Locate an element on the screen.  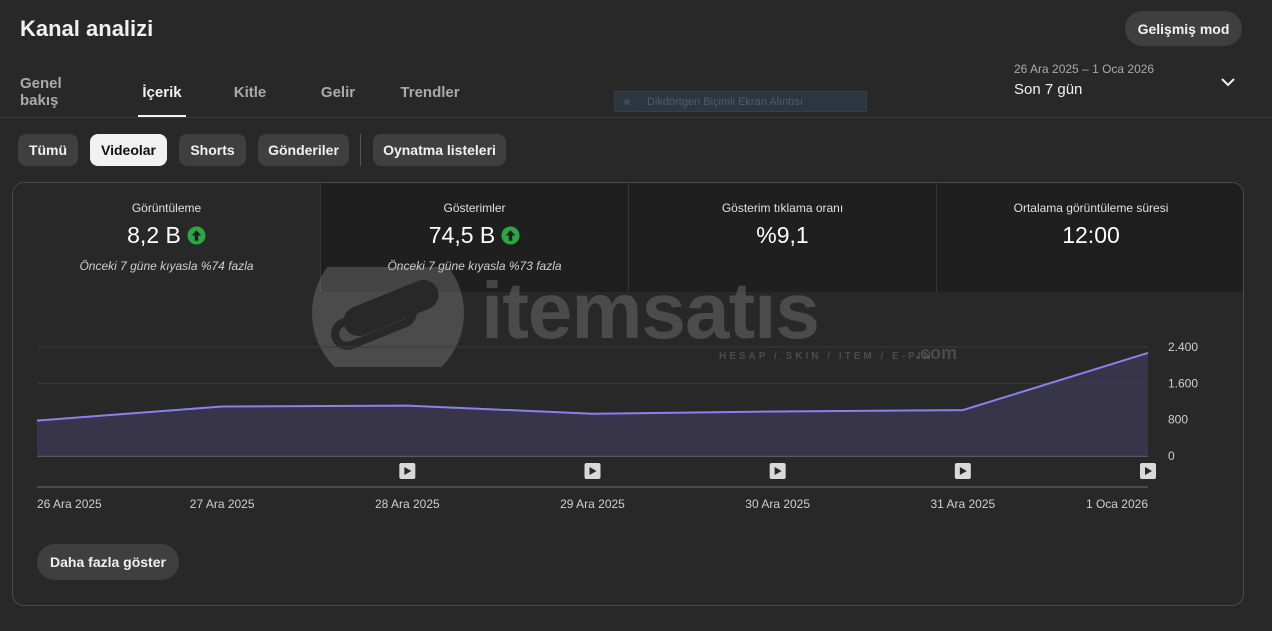
chip-posts: Gönderiler is located at coordinates (303, 150).